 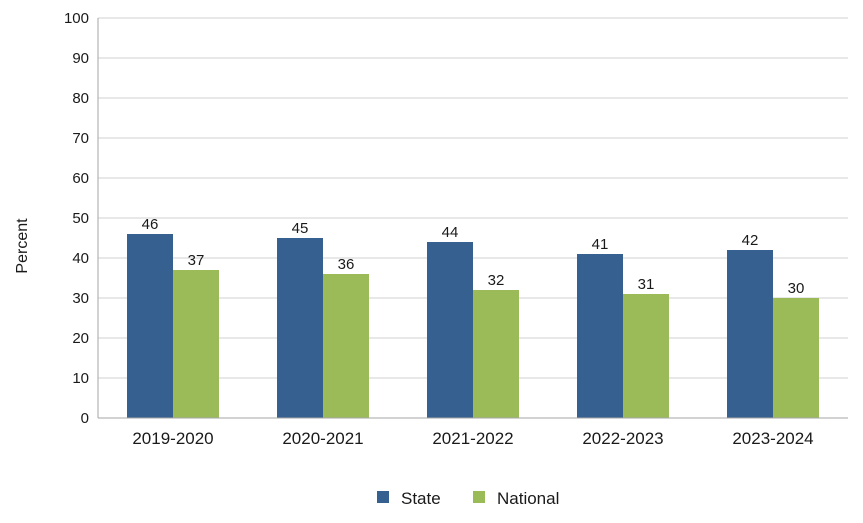 What do you see at coordinates (450, 232) in the screenshot?
I see `data-label-state: 44` at bounding box center [450, 232].